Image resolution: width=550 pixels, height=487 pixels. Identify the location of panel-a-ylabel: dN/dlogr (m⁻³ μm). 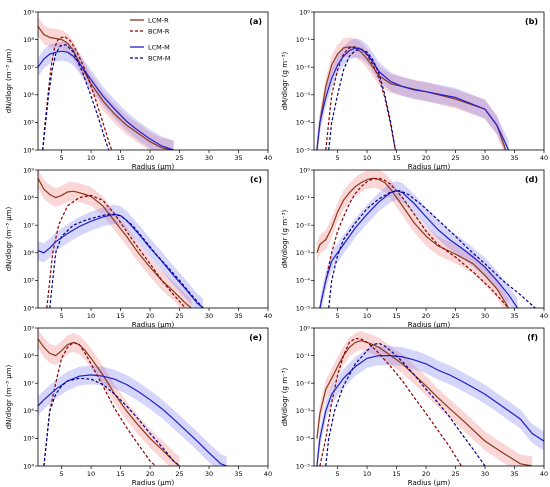
(9, 80).